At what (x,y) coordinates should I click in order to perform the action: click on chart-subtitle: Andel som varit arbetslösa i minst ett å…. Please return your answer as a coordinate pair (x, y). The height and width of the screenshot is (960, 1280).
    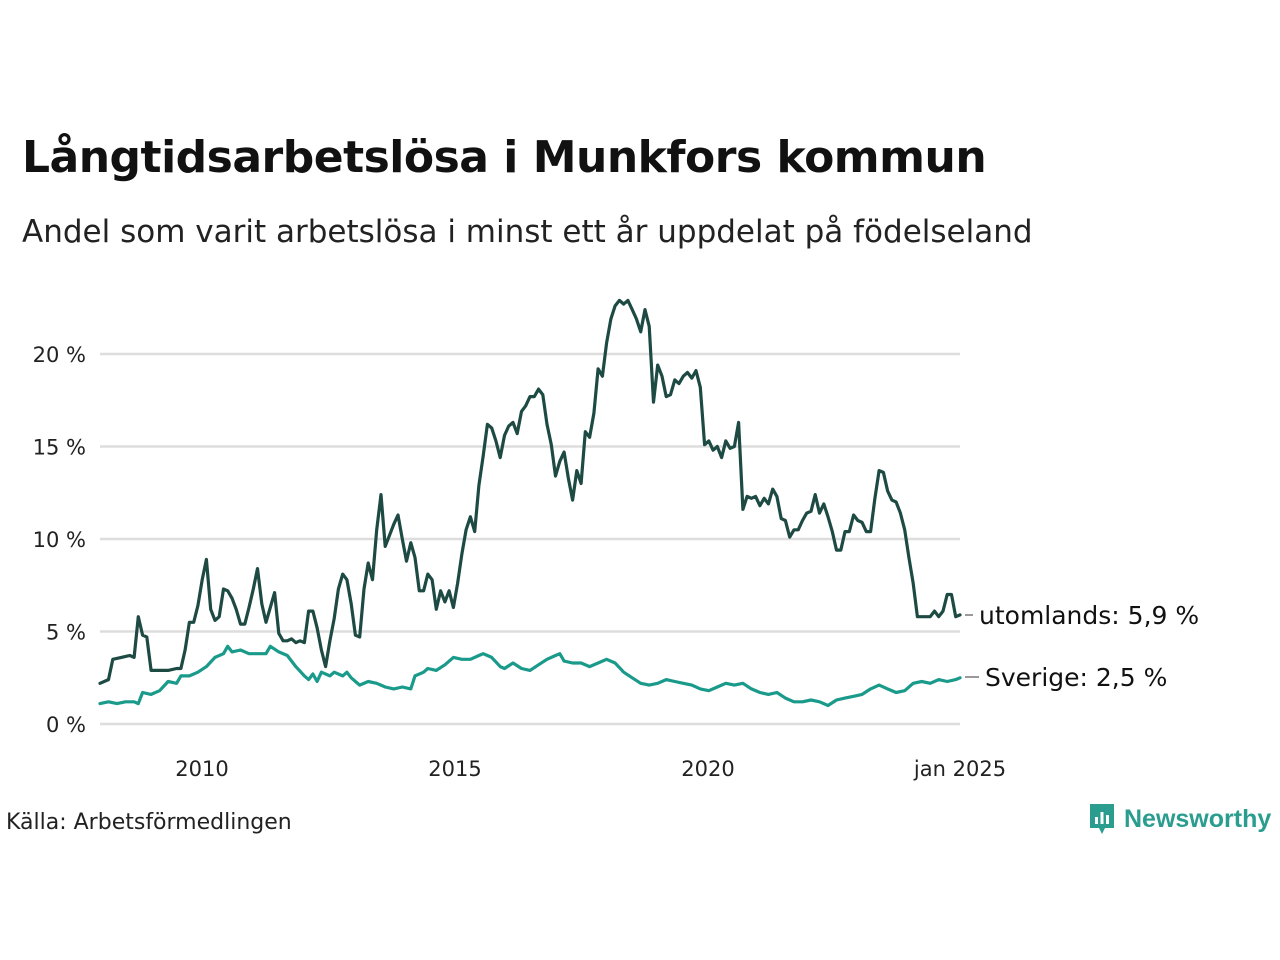
    Looking at the image, I should click on (527, 232).